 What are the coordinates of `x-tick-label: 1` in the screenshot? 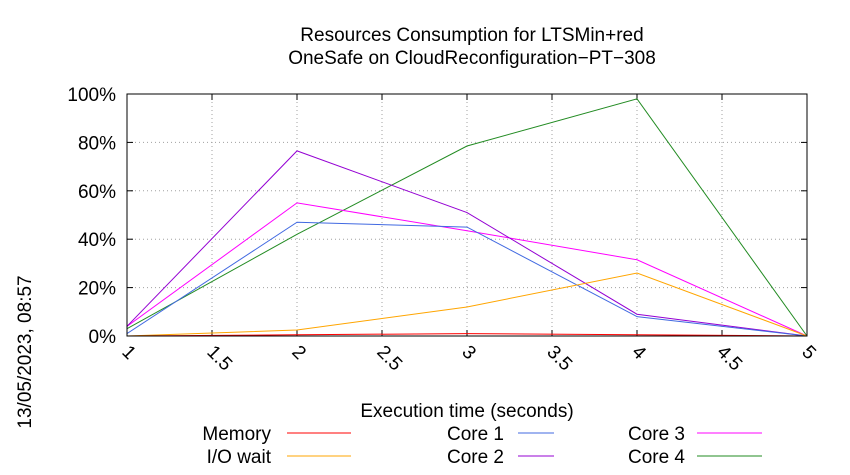 It's located at (128, 353).